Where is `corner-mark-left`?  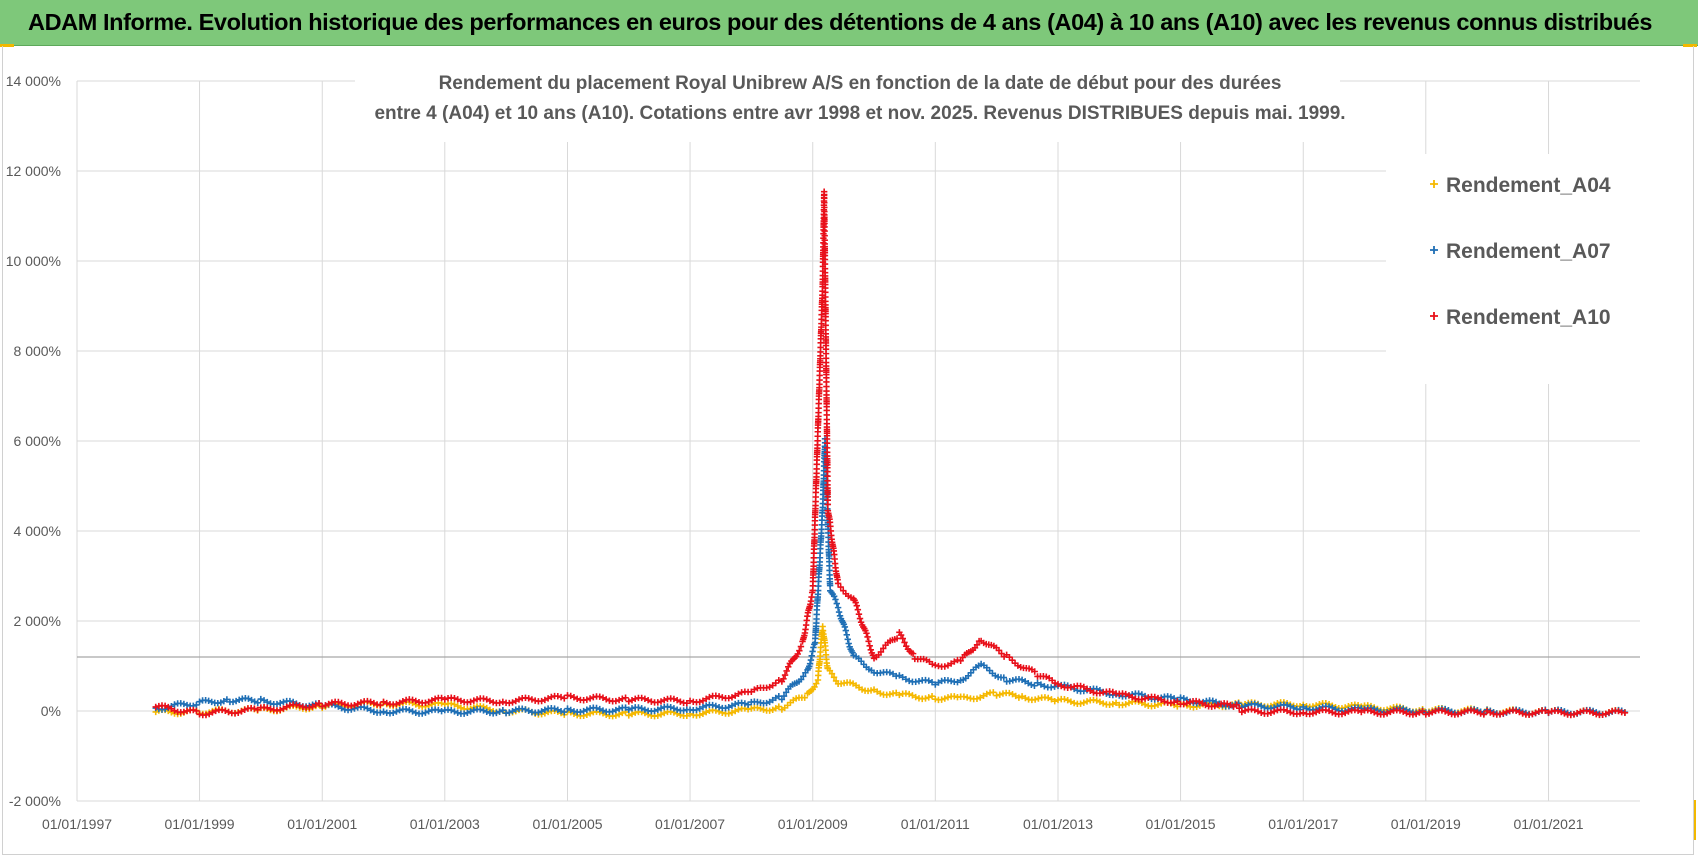 corner-mark-left is located at coordinates (7, 45).